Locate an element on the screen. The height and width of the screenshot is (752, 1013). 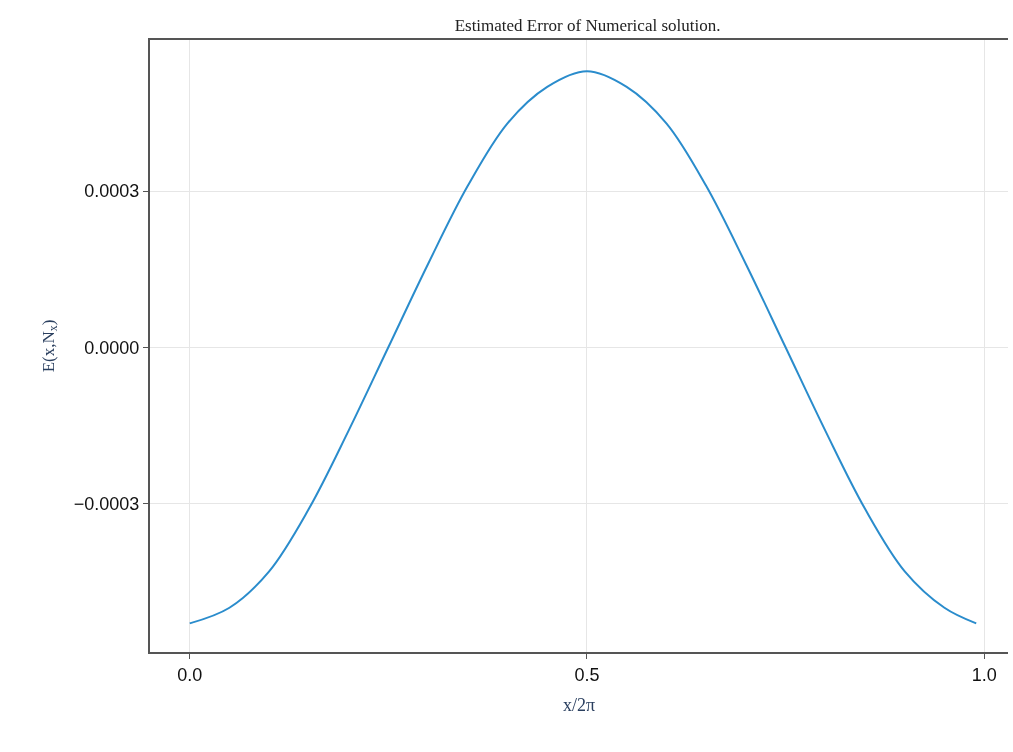
x-tick-label: 1.0 is located at coordinates (984, 674).